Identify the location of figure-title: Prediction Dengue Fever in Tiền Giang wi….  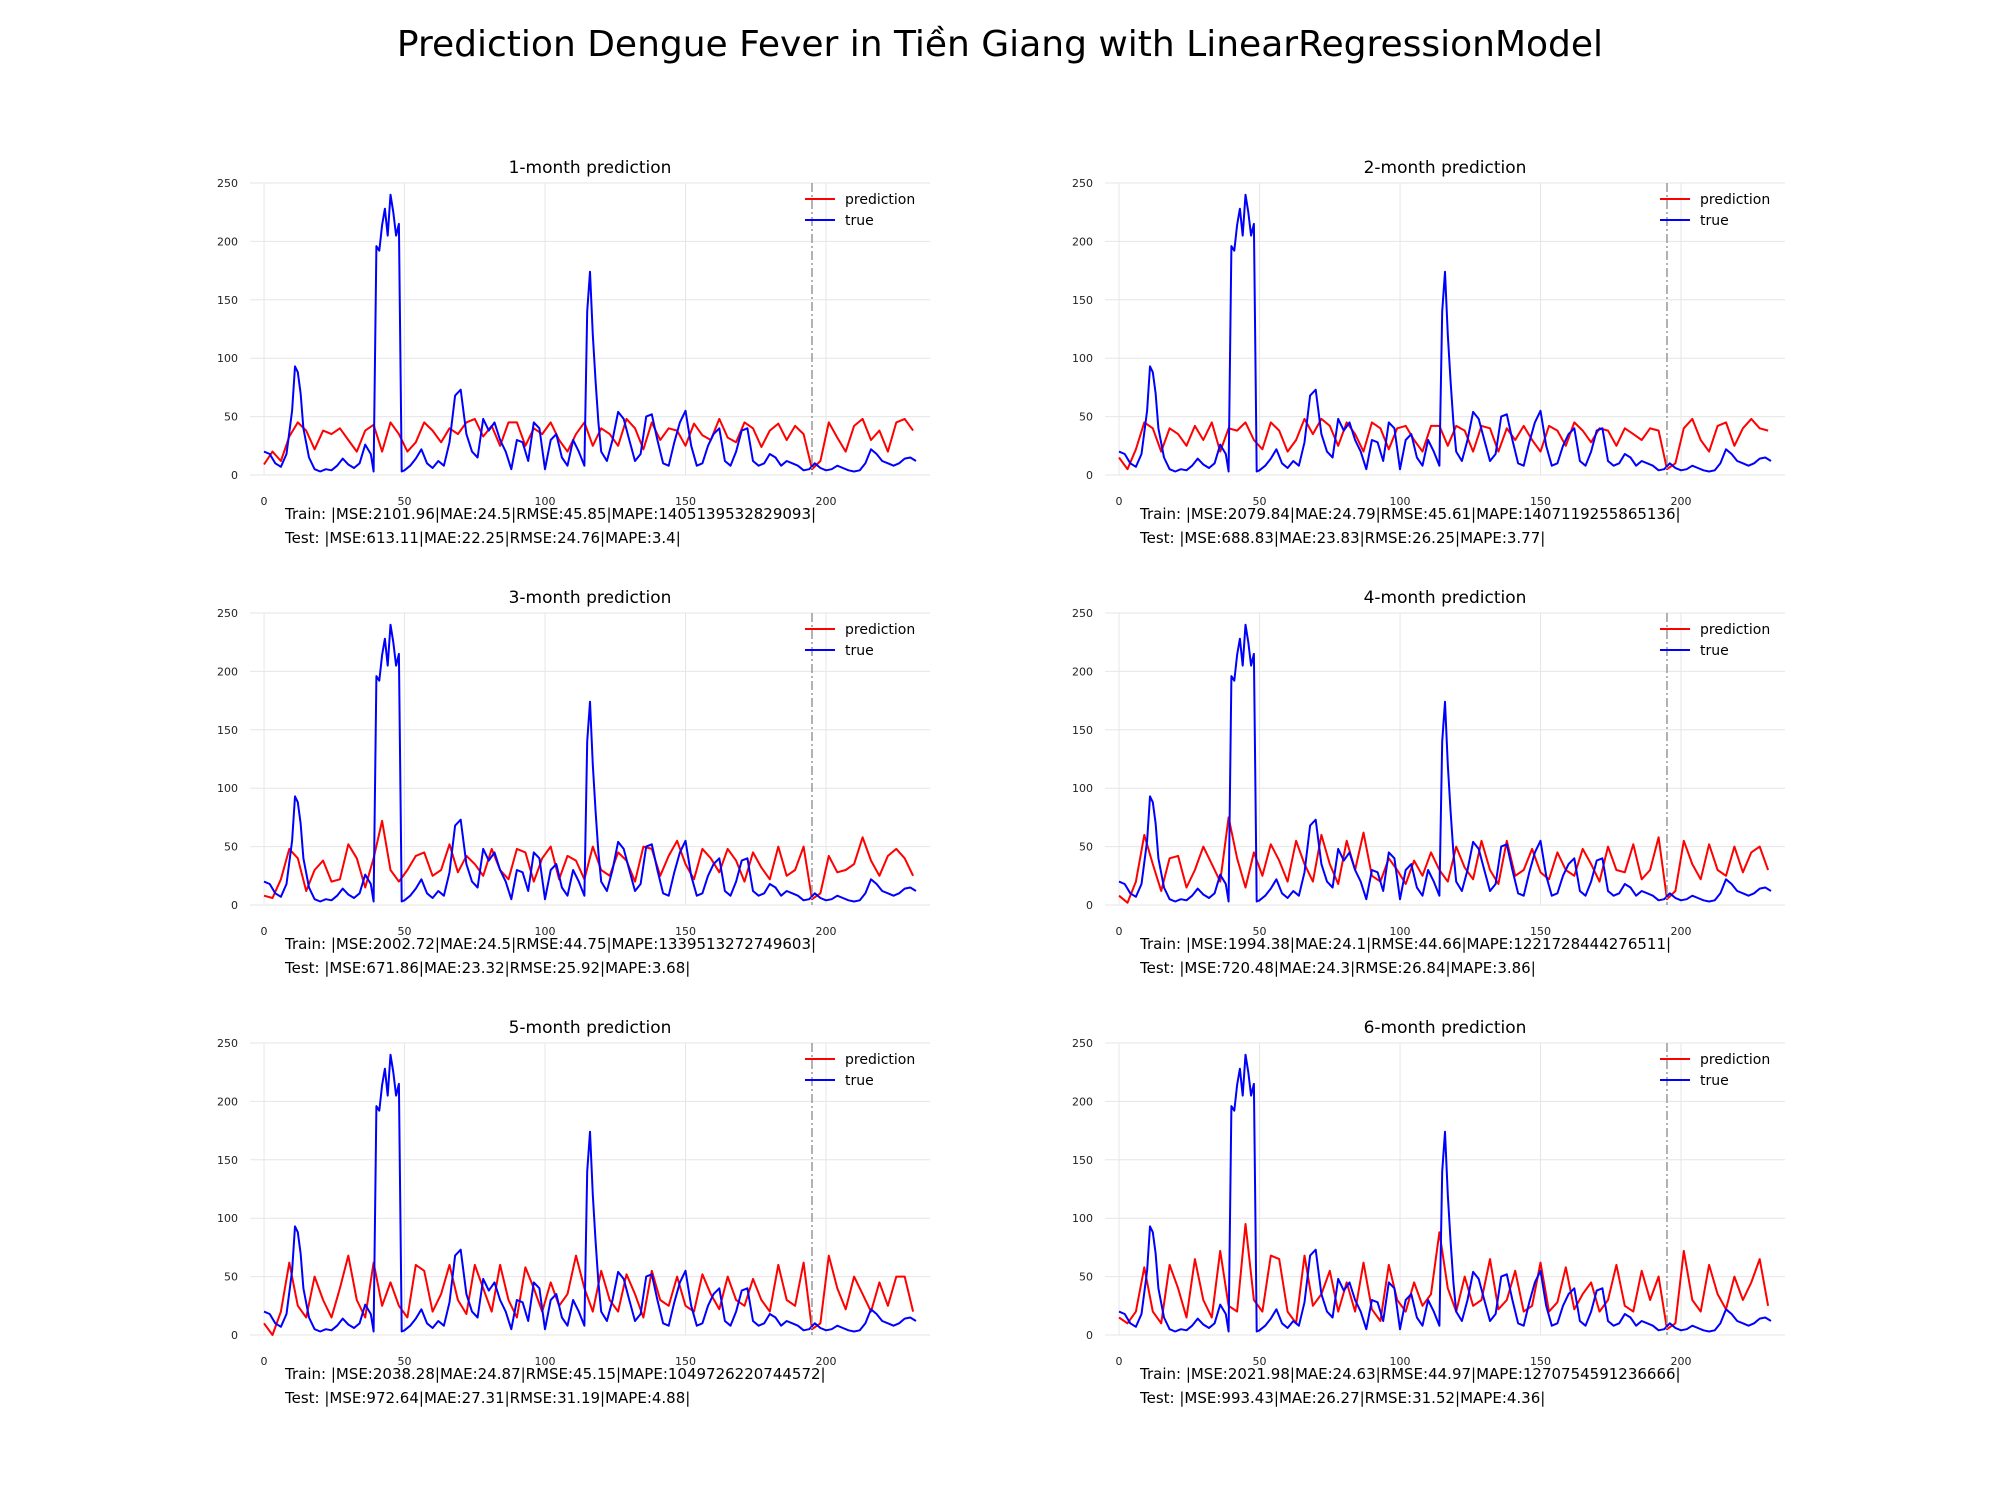
(1000, 44).